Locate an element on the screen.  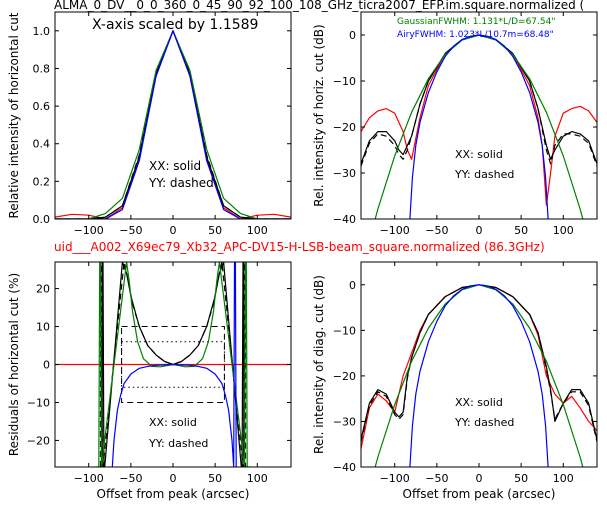
y-tick-label: 0.2 is located at coordinates (42, 181).